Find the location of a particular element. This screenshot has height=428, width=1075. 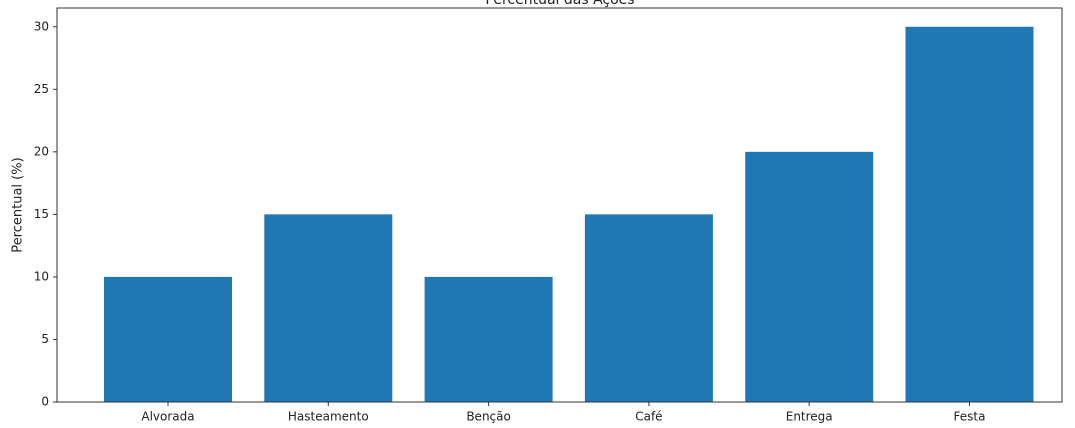

x-tick-label: Hasteamento is located at coordinates (328, 417).